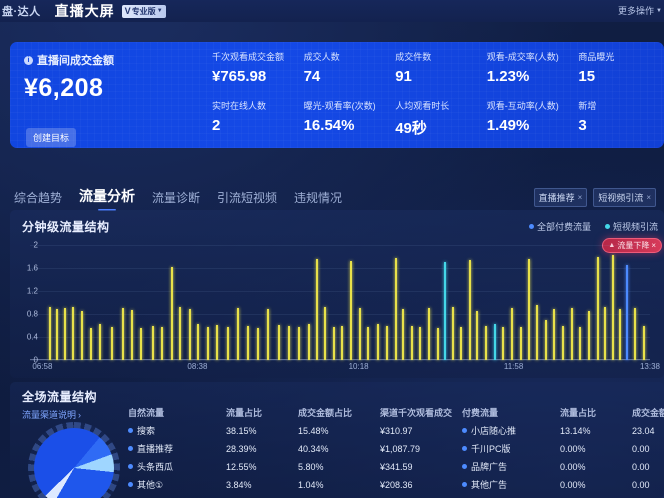 This screenshot has width=664, height=498. Describe the element at coordinates (114, 77) in the screenshot. I see `primary-metric: i 直播间成交金额 ¥6,208` at that location.